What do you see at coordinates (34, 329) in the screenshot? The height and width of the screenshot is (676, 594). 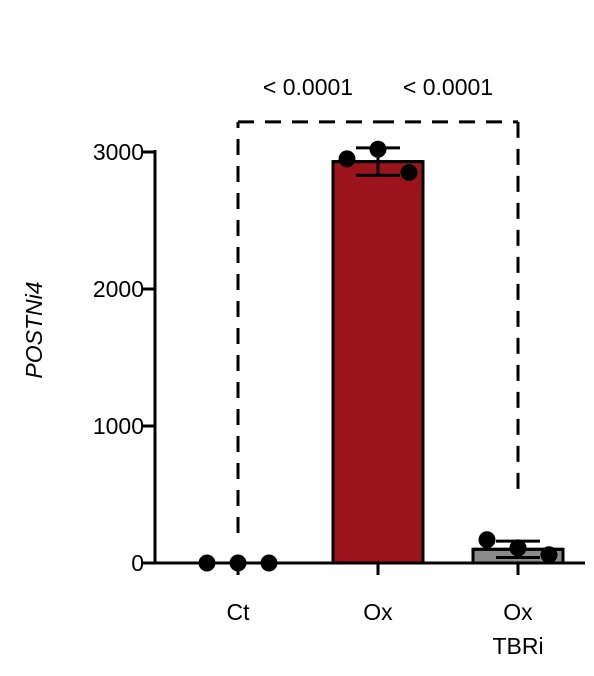 I see `y-axis-label: POSTNi4` at bounding box center [34, 329].